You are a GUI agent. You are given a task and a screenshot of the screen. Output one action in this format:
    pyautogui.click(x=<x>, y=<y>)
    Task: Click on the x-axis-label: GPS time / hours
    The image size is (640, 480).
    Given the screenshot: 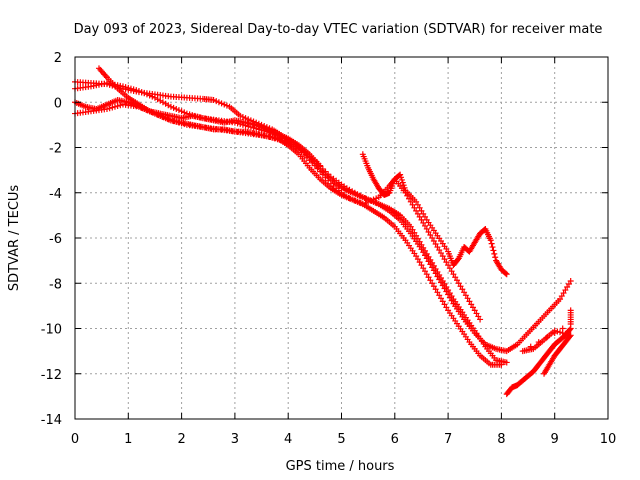 What is the action you would take?
    pyautogui.click(x=340, y=466)
    